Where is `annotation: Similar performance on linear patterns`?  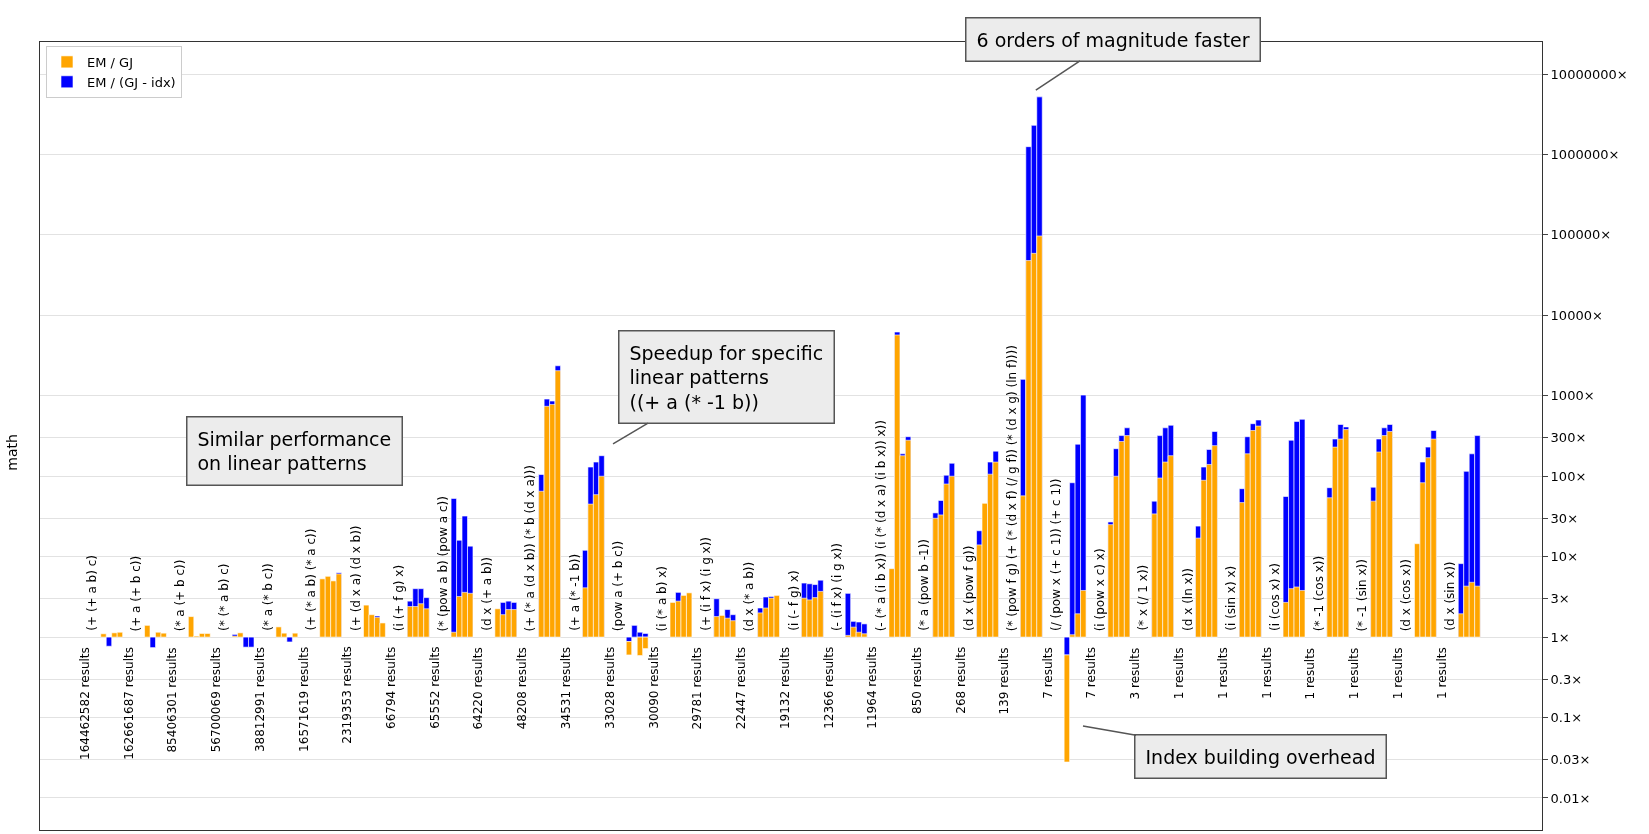 annotation: Similar performance on linear patterns is located at coordinates (294, 451).